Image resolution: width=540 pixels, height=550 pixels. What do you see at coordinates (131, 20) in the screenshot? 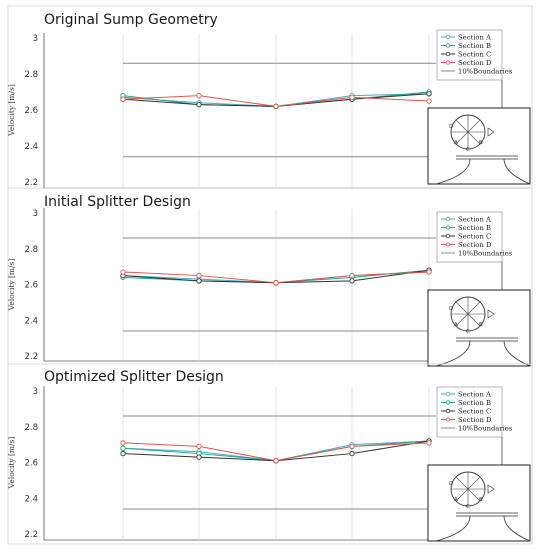
I see `chart-title: Original Sump Geometry` at bounding box center [131, 20].